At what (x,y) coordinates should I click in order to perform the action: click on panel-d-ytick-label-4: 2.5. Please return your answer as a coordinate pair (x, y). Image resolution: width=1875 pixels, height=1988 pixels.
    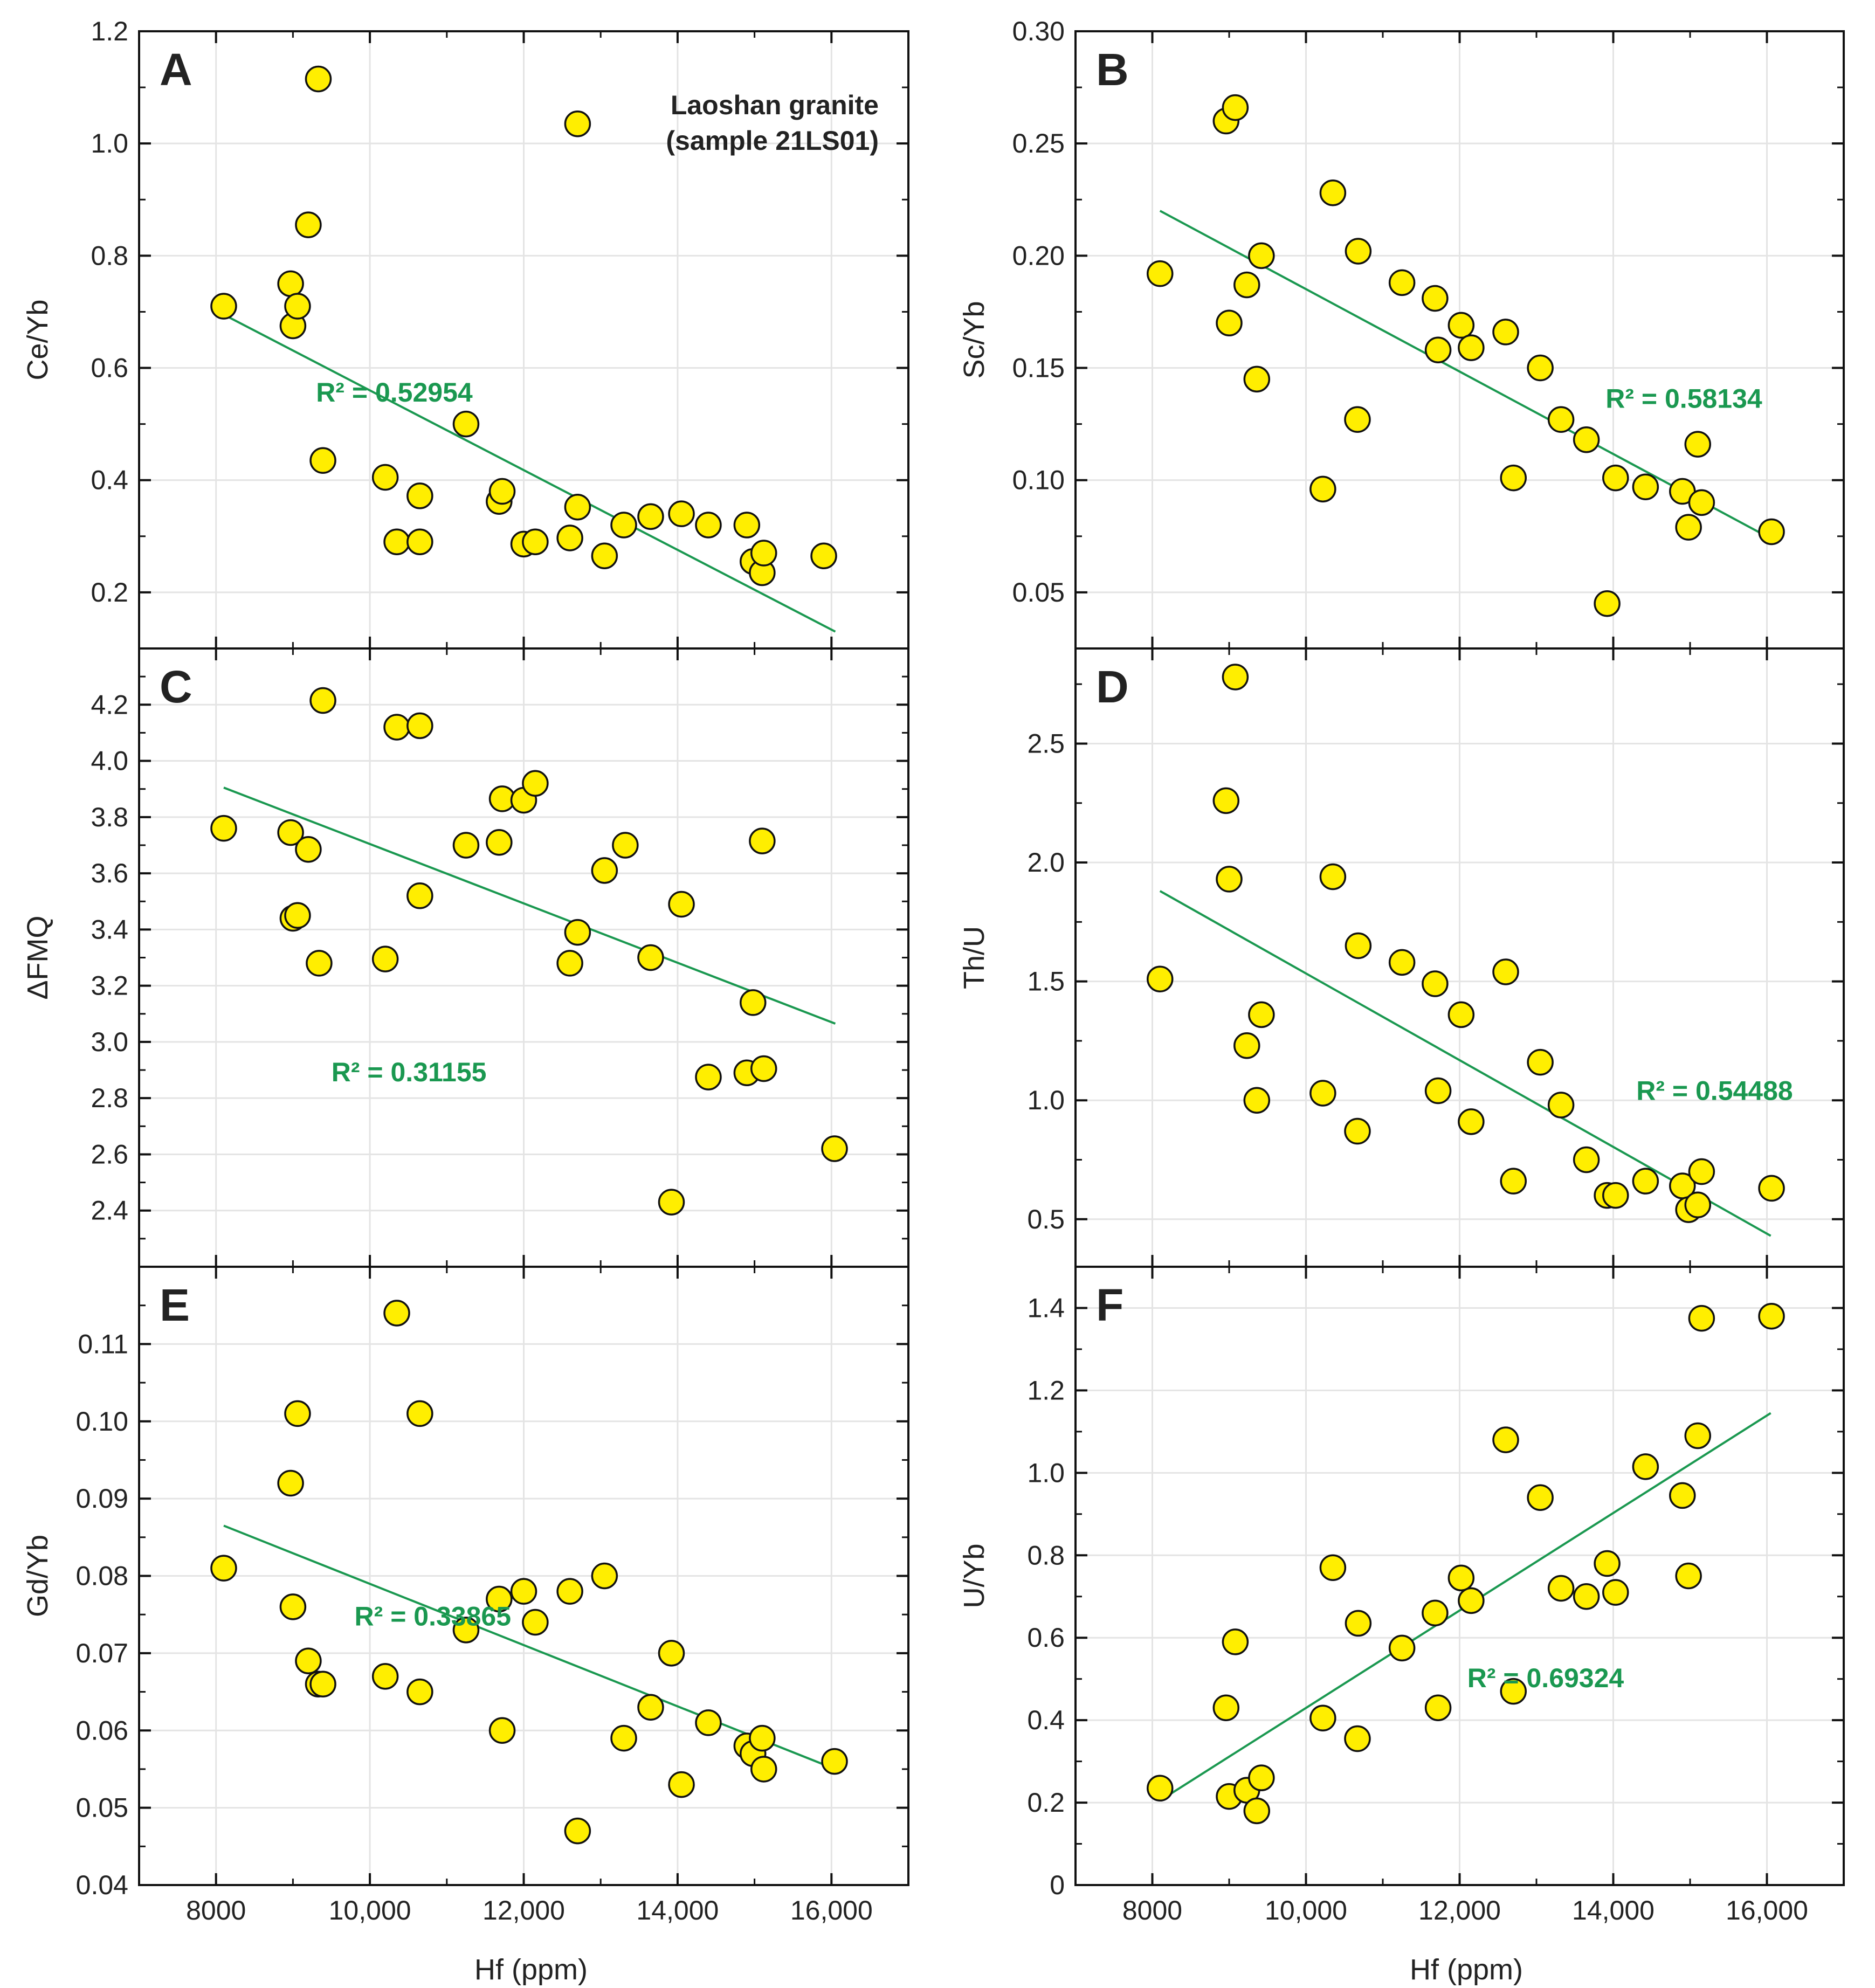
    Looking at the image, I should click on (1046, 743).